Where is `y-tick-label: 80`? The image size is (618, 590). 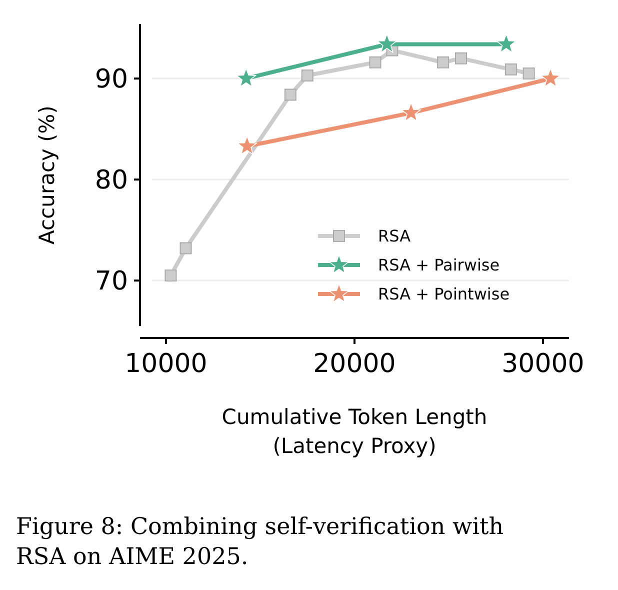
y-tick-label: 80 is located at coordinates (111, 181).